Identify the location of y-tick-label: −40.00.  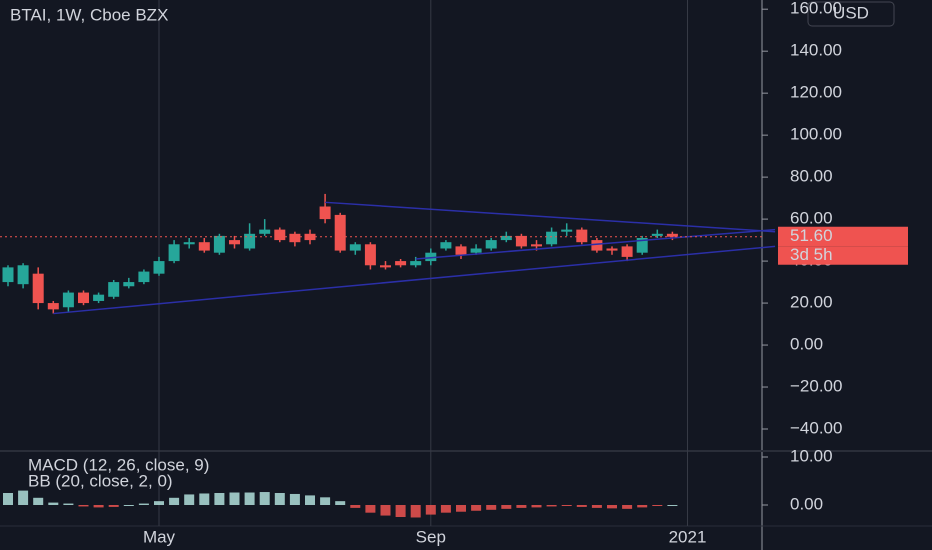
(816, 427).